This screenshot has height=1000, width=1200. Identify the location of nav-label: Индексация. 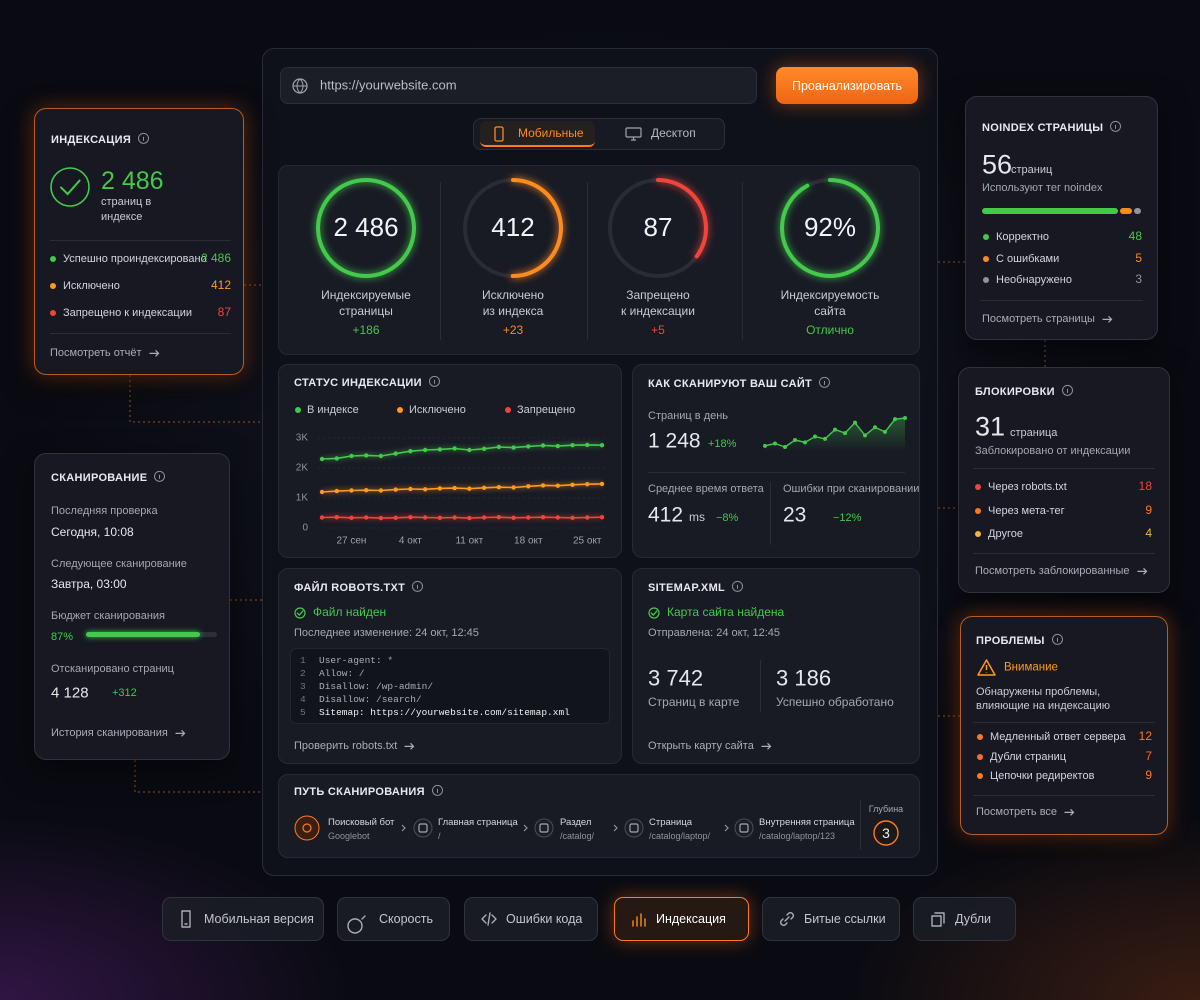
(691, 918).